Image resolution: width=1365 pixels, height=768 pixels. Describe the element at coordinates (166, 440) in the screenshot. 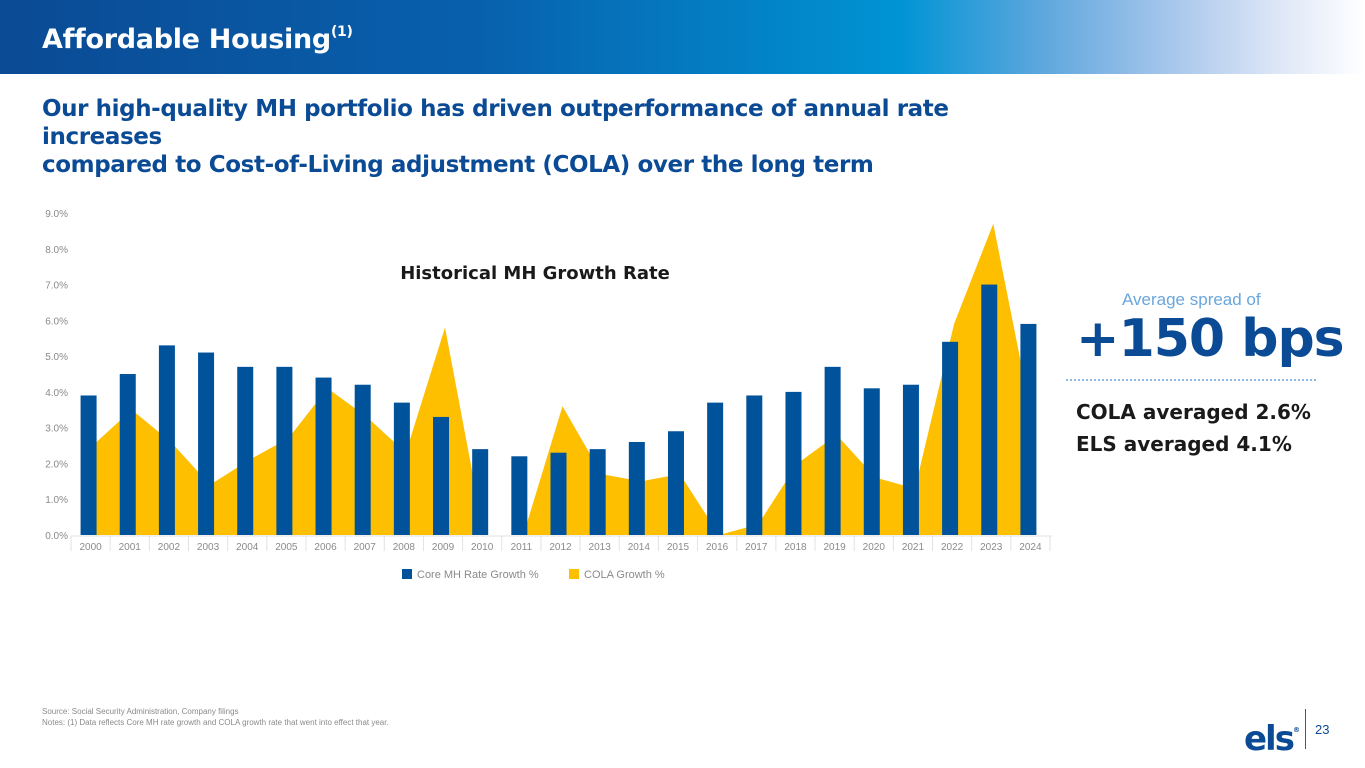

I see `bar-2002` at that location.